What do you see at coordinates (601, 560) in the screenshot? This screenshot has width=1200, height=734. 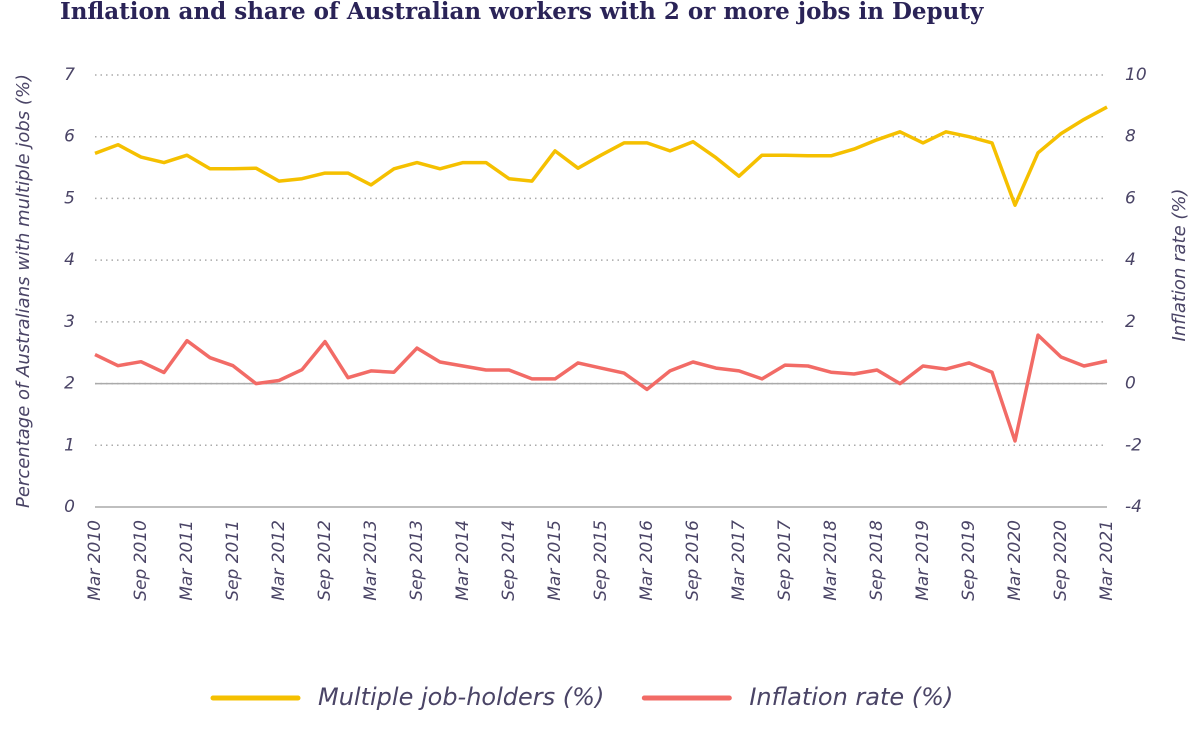 I see `x-tick-label: Sep 2015` at bounding box center [601, 560].